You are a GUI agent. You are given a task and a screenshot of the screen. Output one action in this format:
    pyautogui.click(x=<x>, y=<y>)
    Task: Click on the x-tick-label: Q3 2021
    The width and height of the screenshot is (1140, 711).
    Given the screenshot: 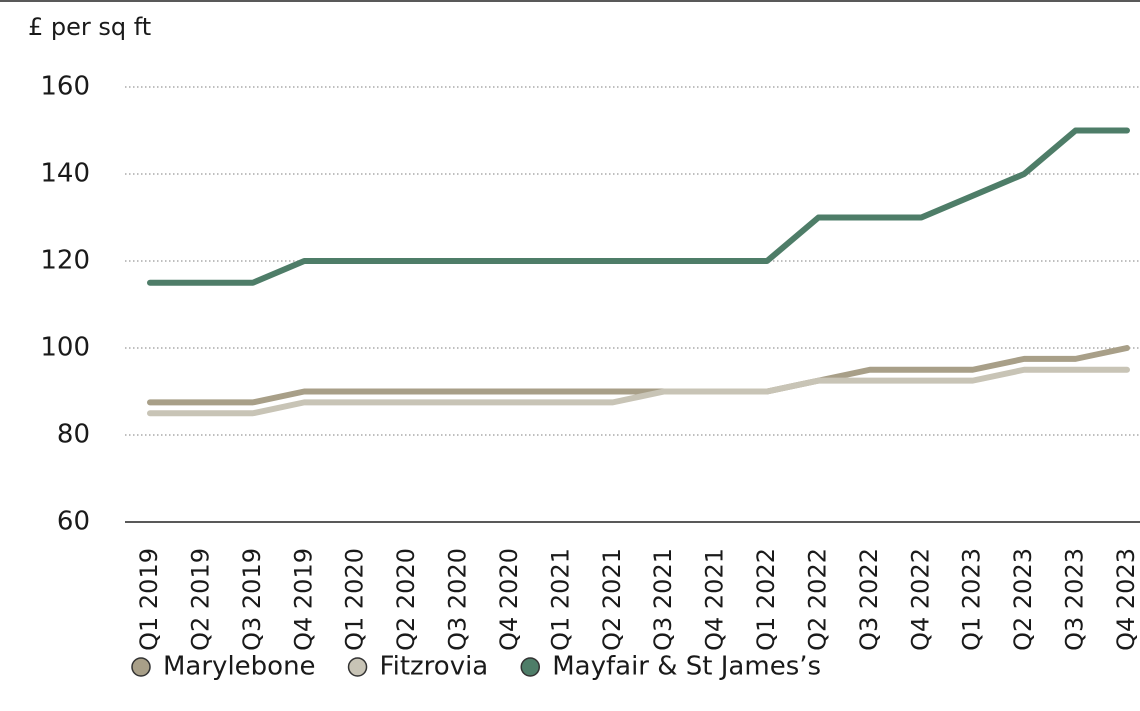 What is the action you would take?
    pyautogui.click(x=663, y=599)
    